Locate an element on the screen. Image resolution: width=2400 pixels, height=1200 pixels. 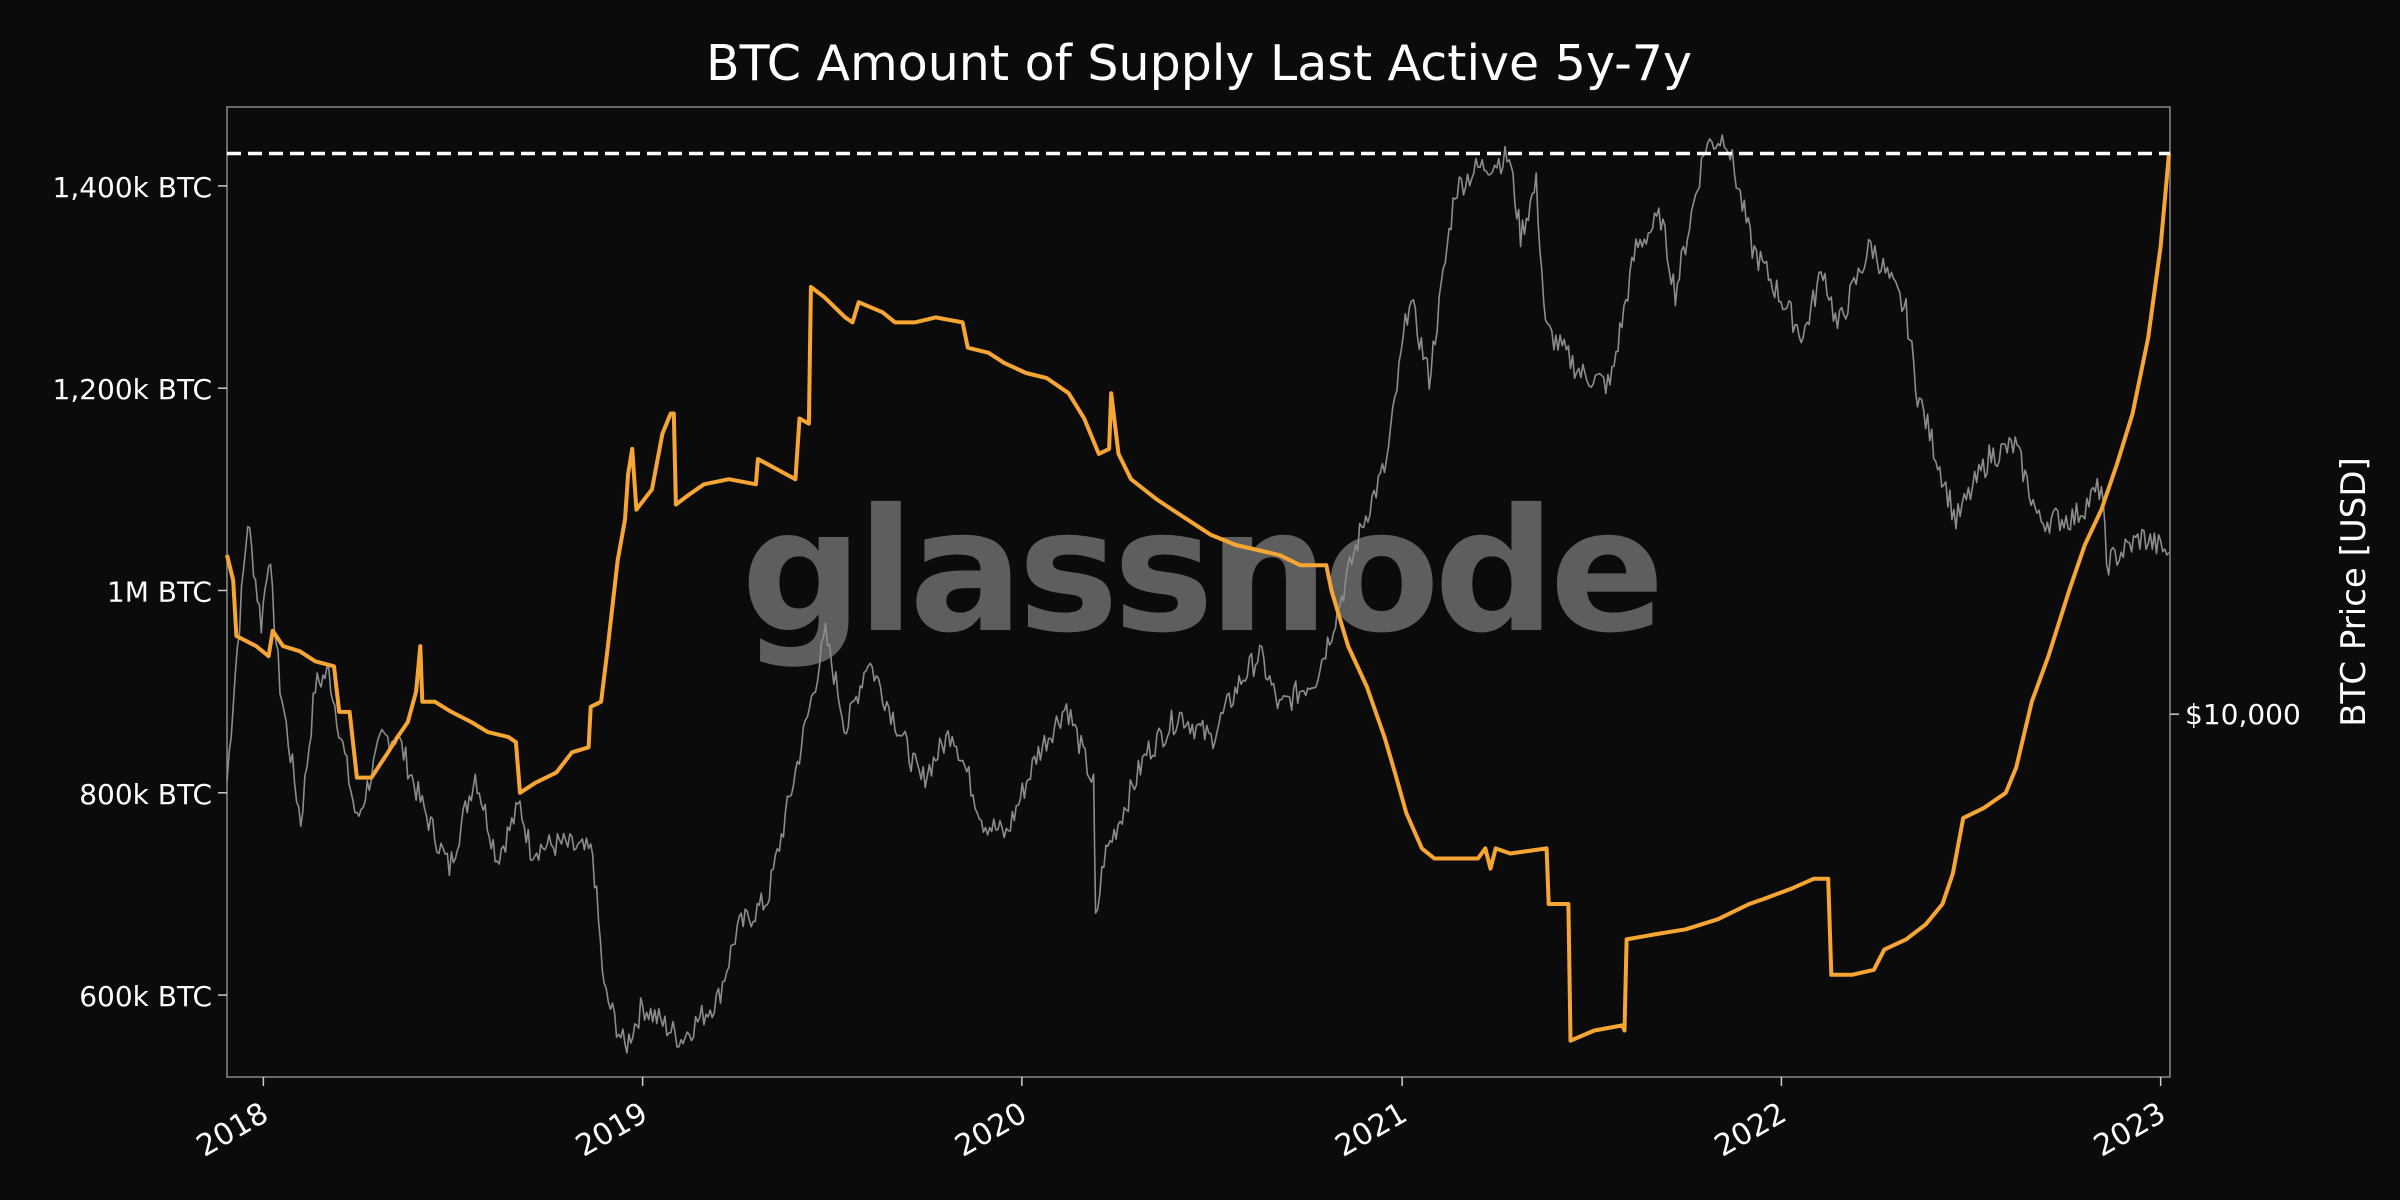
watermark: glassnode is located at coordinates (1200, 572).